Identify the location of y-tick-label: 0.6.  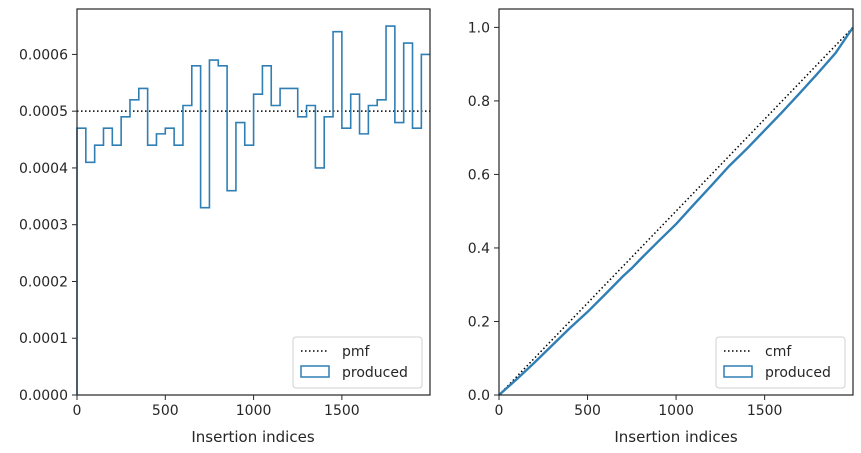
(479, 175).